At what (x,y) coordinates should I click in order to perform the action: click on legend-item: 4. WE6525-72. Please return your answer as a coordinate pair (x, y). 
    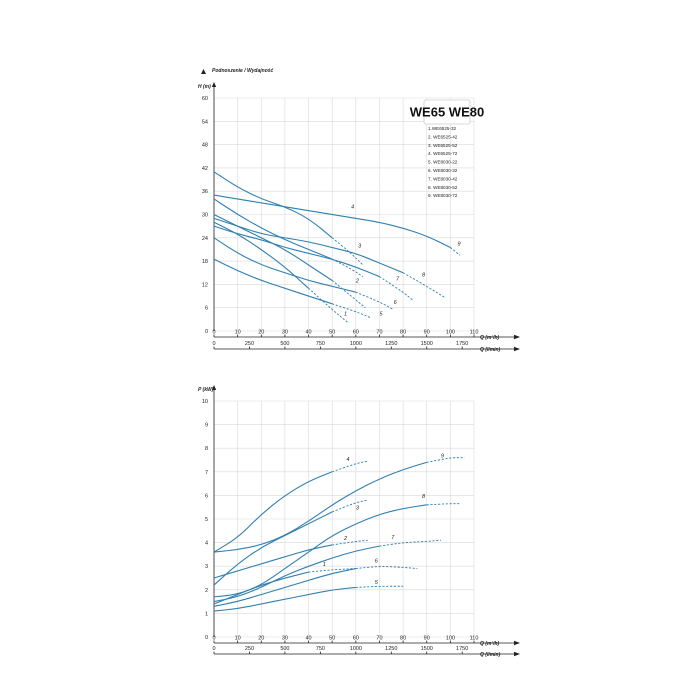
    Looking at the image, I should click on (443, 153).